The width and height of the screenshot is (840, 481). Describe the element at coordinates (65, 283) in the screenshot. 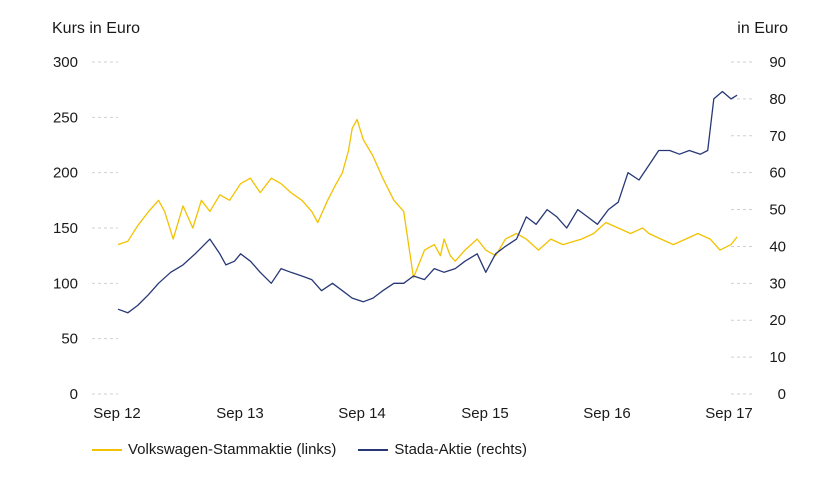

I see `y-left-tick-label: 100` at that location.